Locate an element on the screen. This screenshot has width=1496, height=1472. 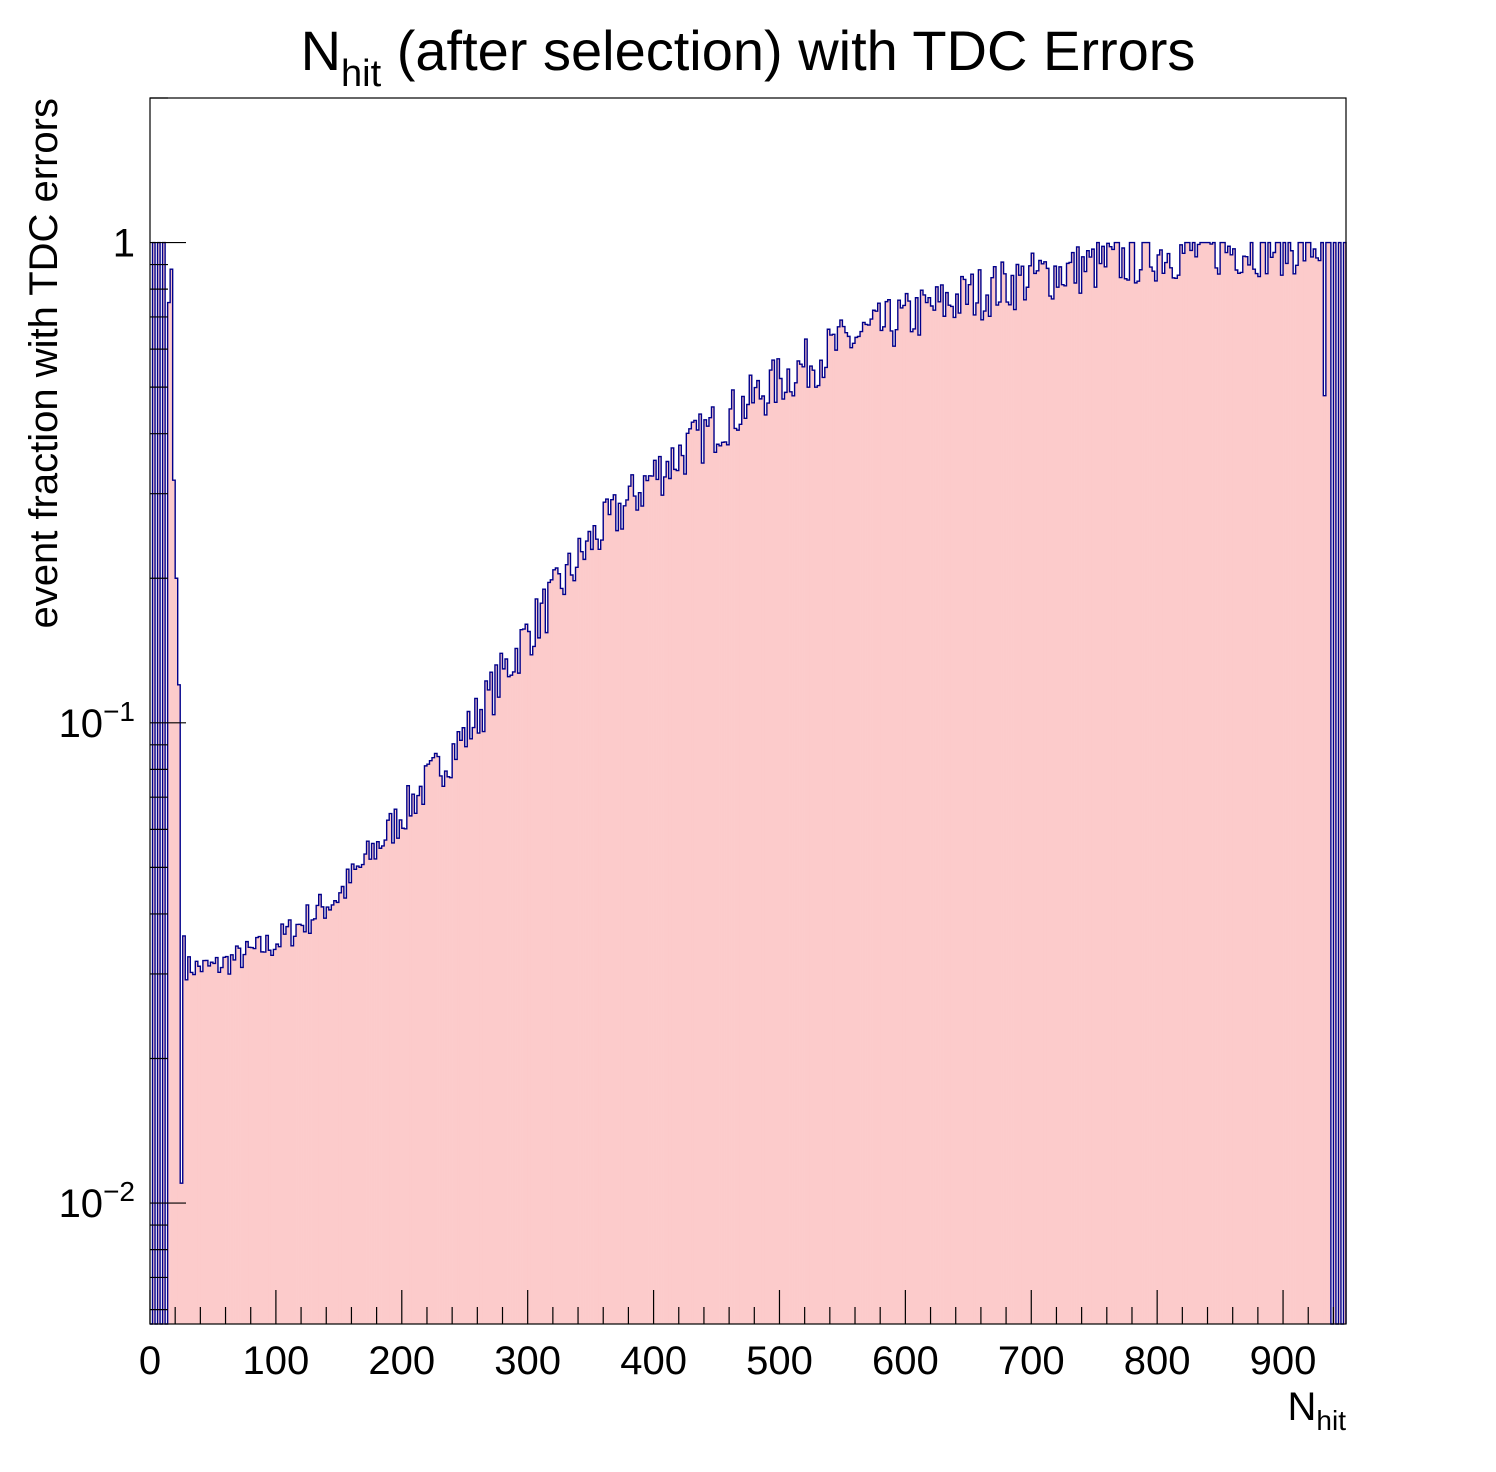
x-tick-label-100: 100 is located at coordinates (276, 1361).